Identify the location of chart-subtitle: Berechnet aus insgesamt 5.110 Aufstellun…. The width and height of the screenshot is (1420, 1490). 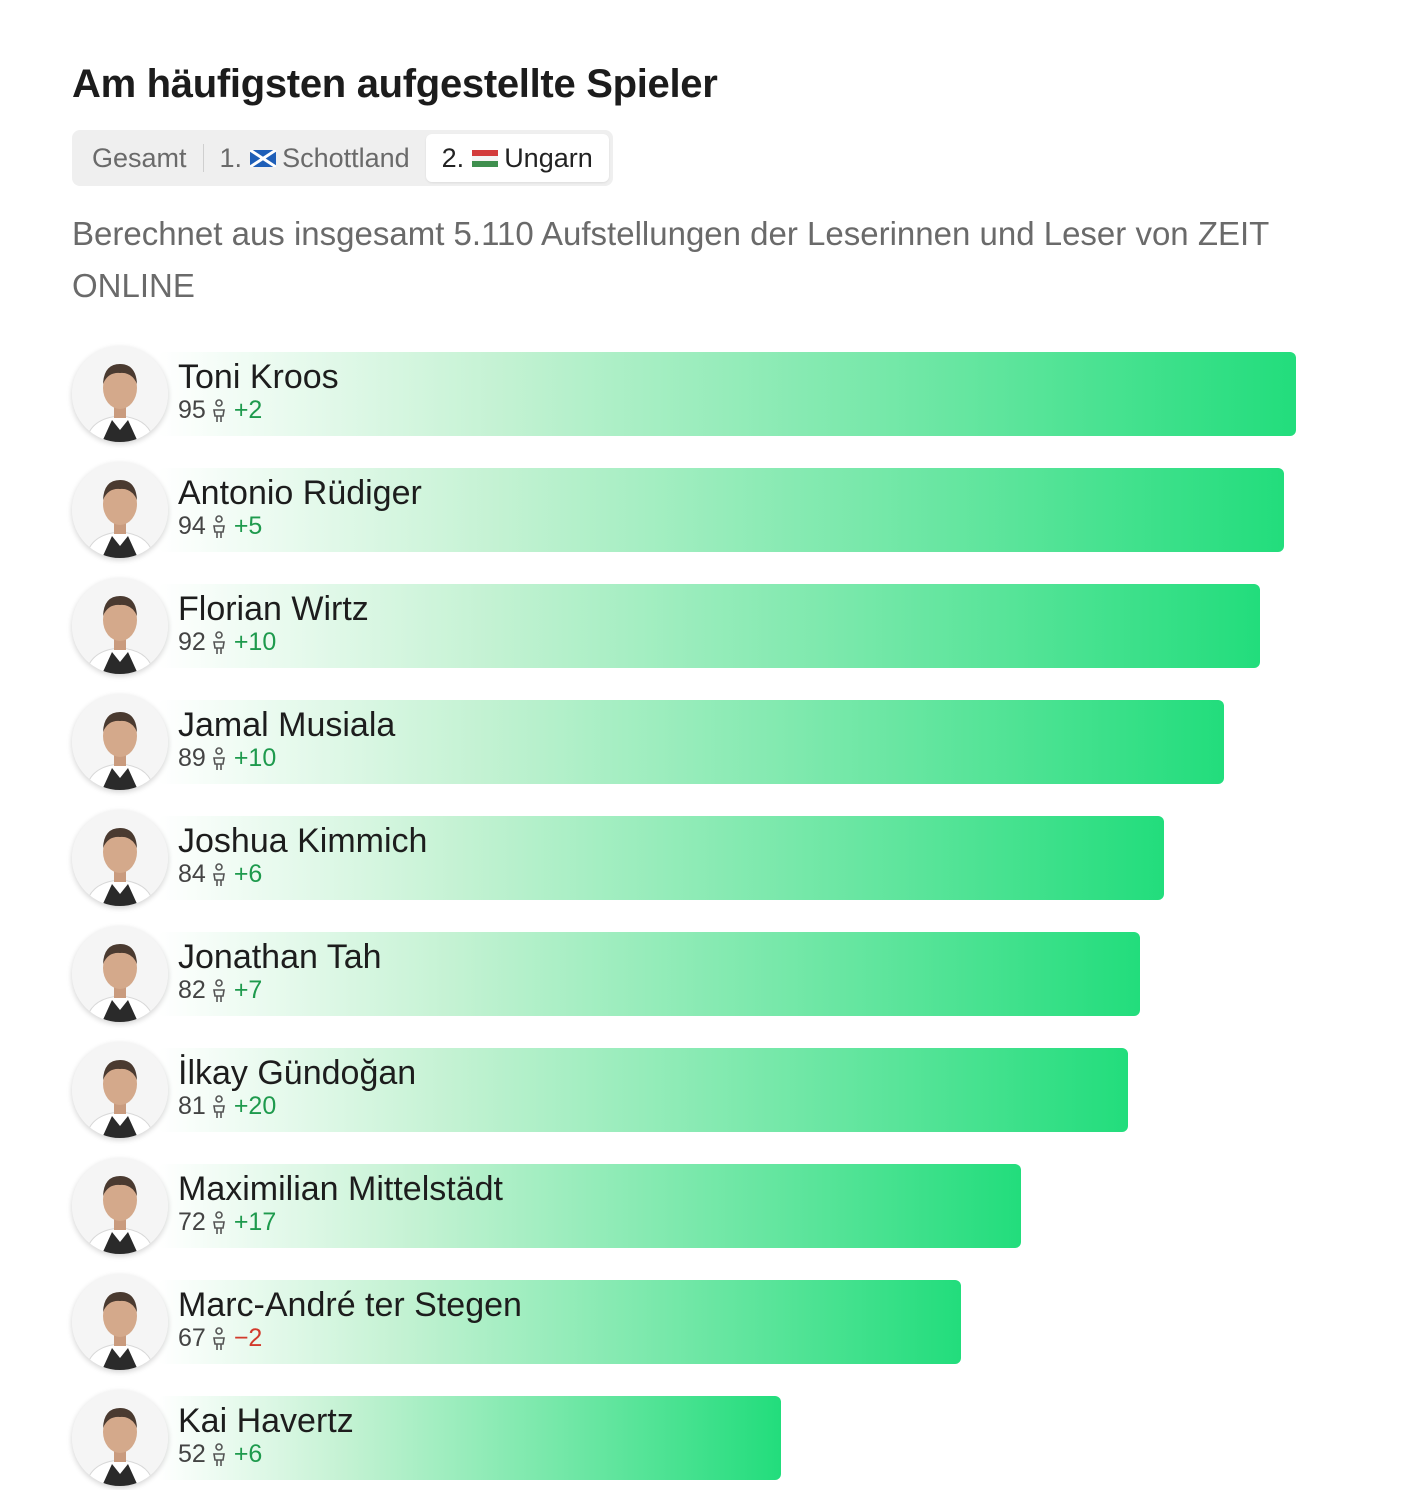
(670, 259).